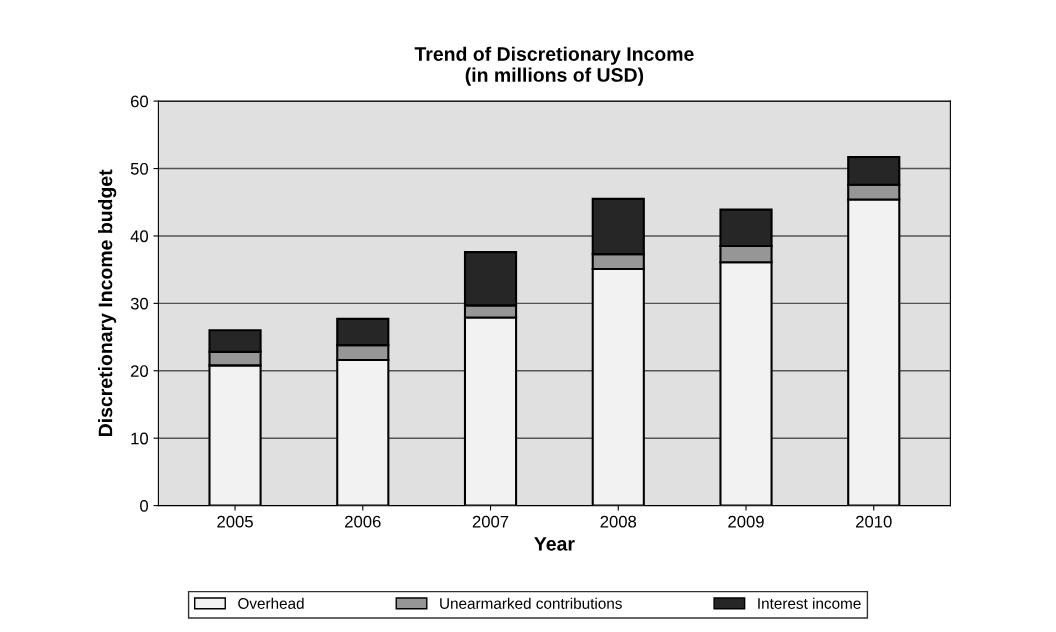  I want to click on y-tick-label: 50, so click(139, 168).